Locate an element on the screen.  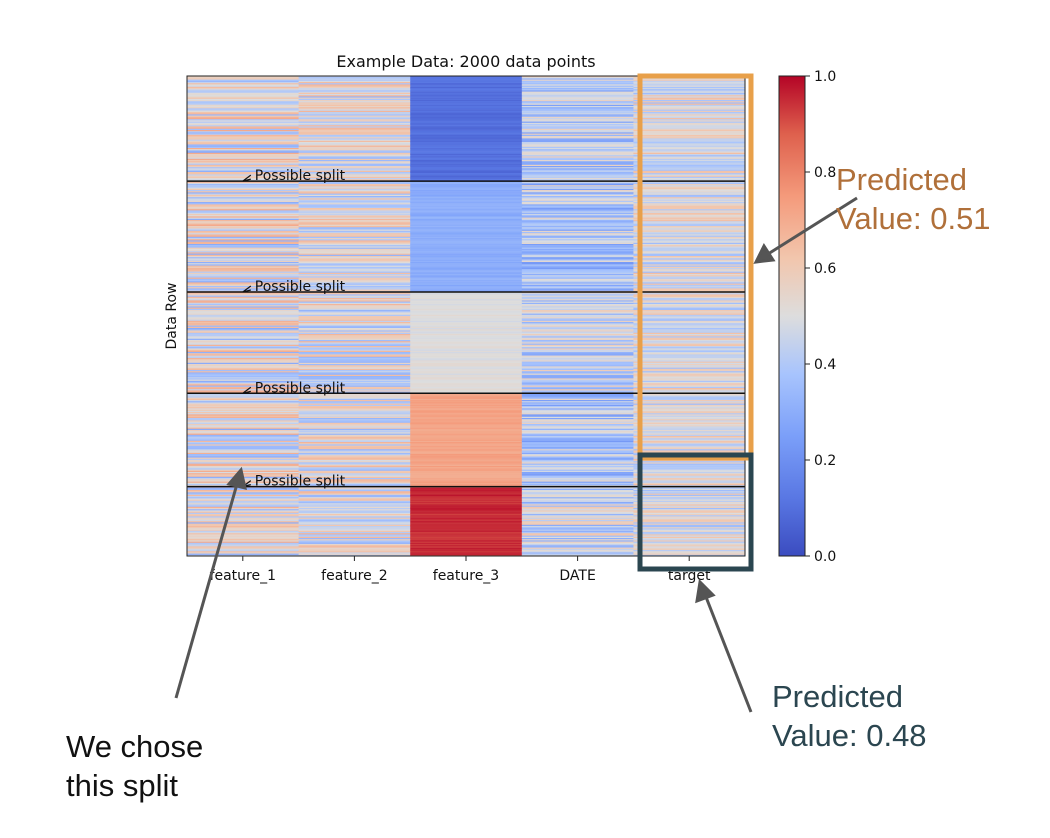
predicted-upper-line1: Predicted is located at coordinates (901, 179).